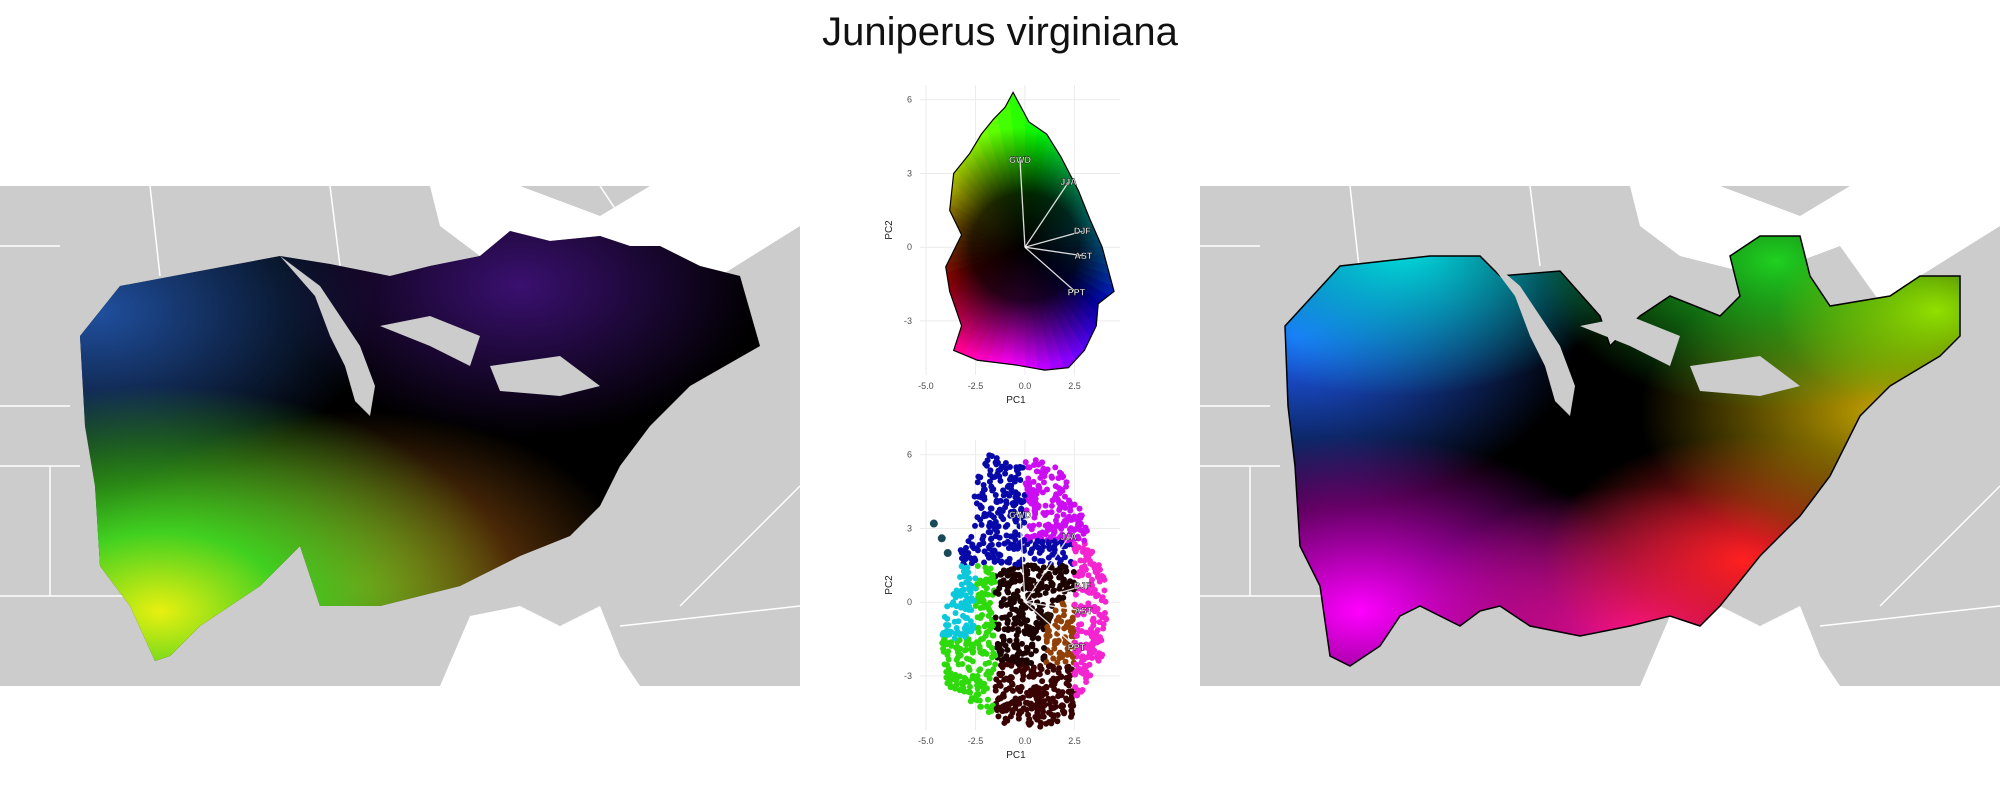 This screenshot has width=2000, height=800. What do you see at coordinates (1022, 558) in the screenshot?
I see `loading-arrow-gwd` at bounding box center [1022, 558].